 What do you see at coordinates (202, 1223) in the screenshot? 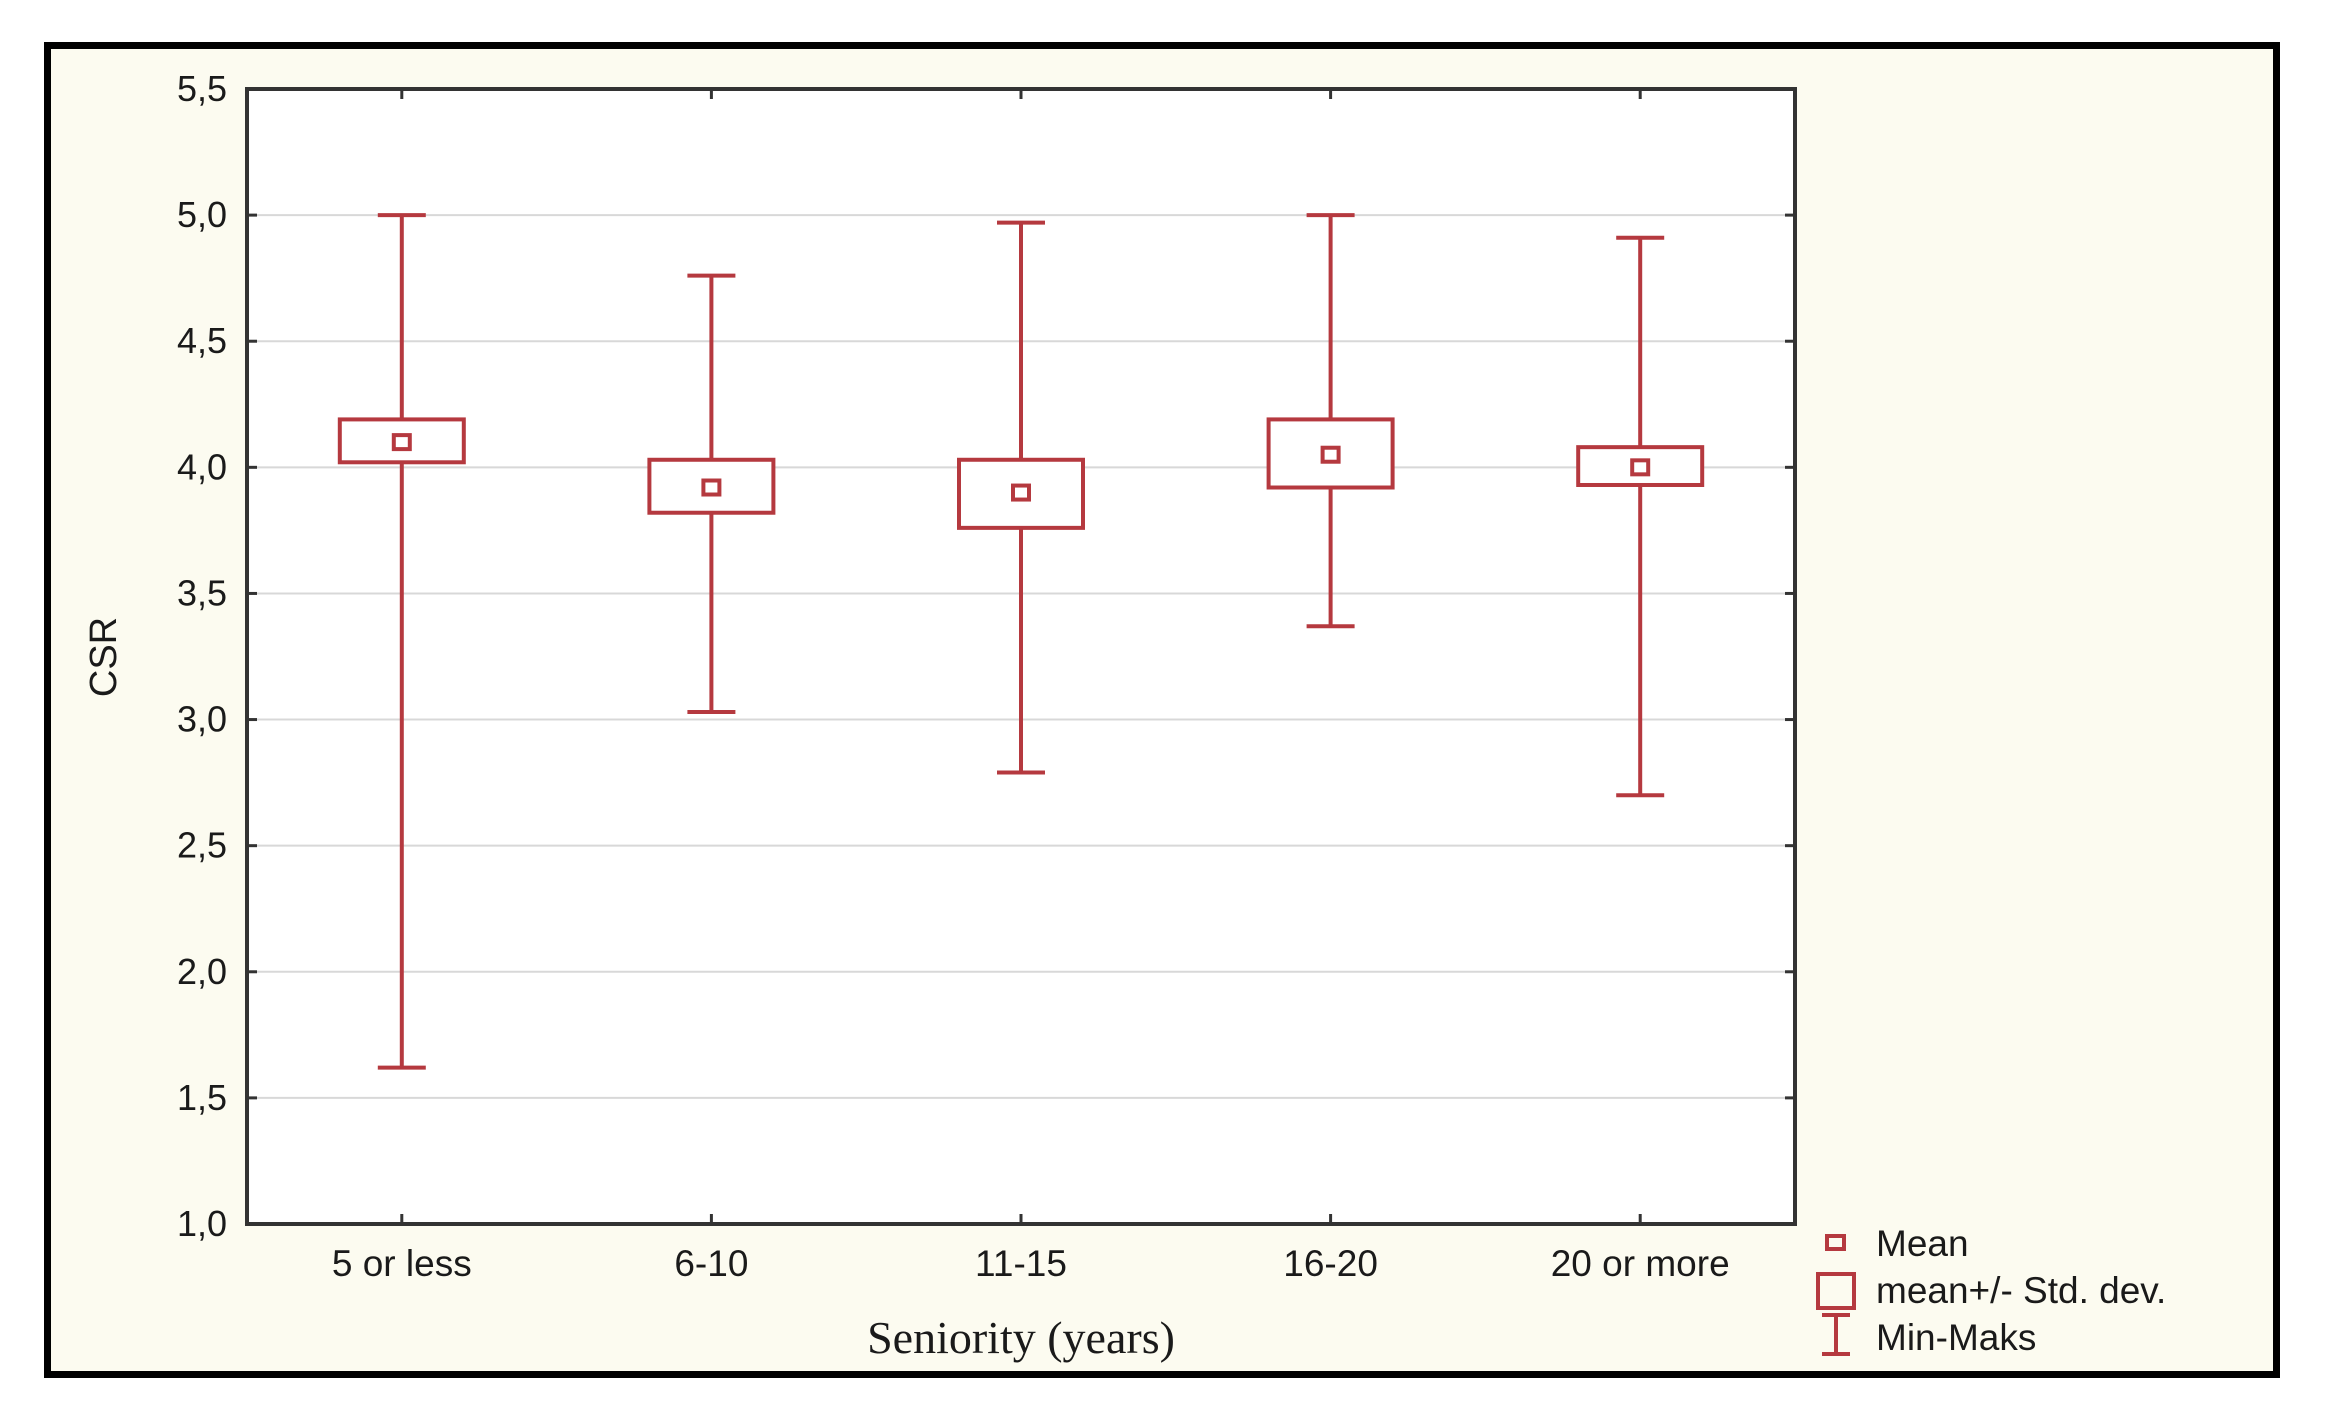
I see `y-tick-label: 1,0` at bounding box center [202, 1223].